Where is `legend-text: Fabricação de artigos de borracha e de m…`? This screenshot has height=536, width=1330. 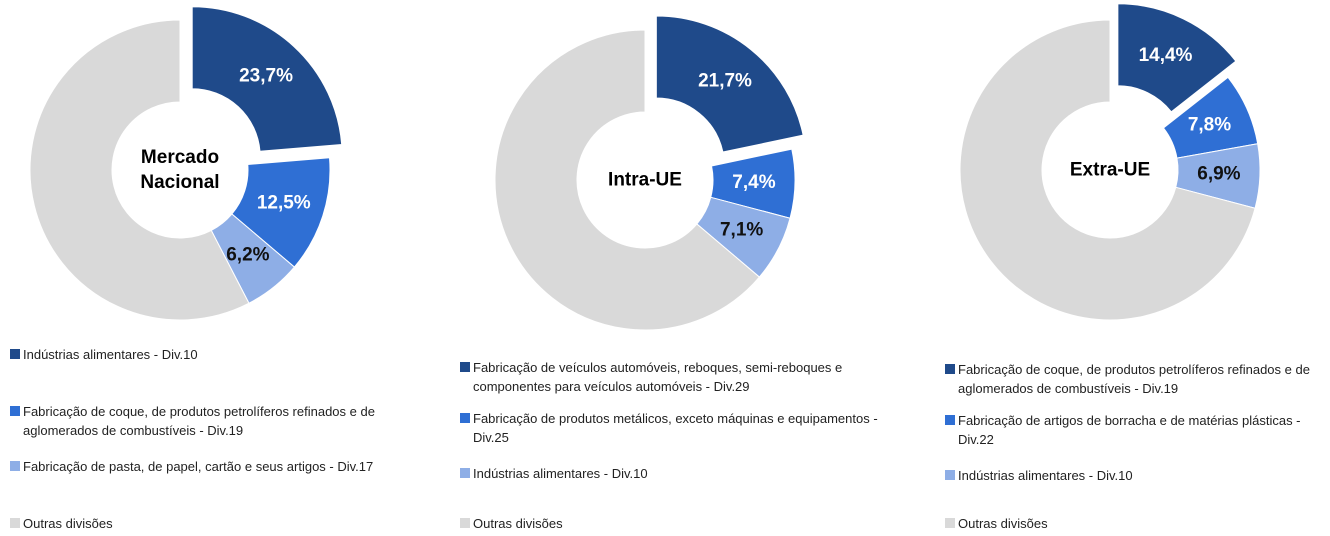
legend-text: Fabricação de artigos de borracha e de m… is located at coordinates (1129, 430).